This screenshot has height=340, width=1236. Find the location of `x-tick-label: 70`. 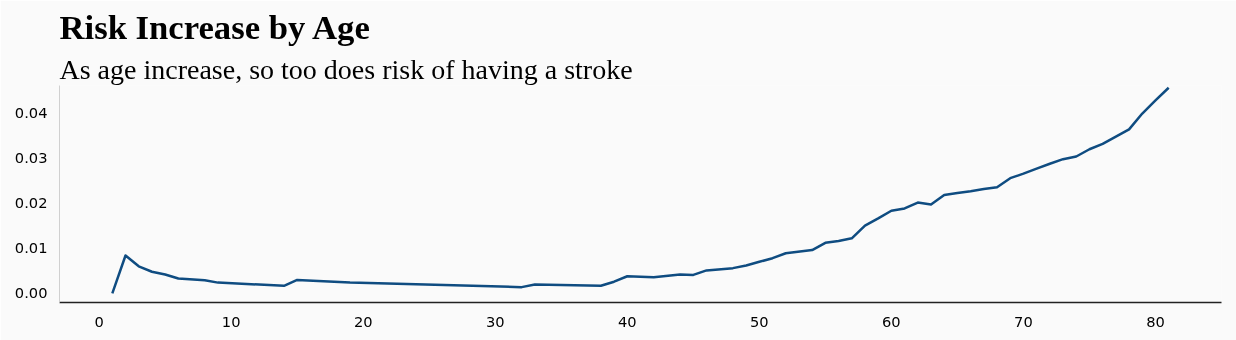

x-tick-label: 70 is located at coordinates (1023, 321).